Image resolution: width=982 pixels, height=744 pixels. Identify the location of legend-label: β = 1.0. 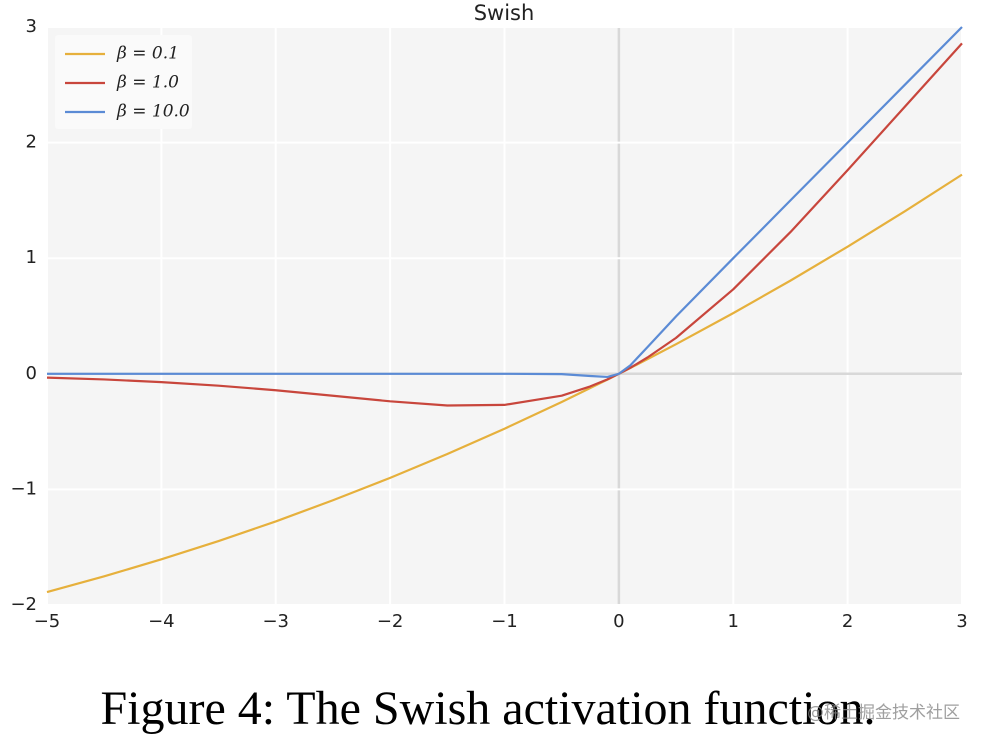
(147, 83).